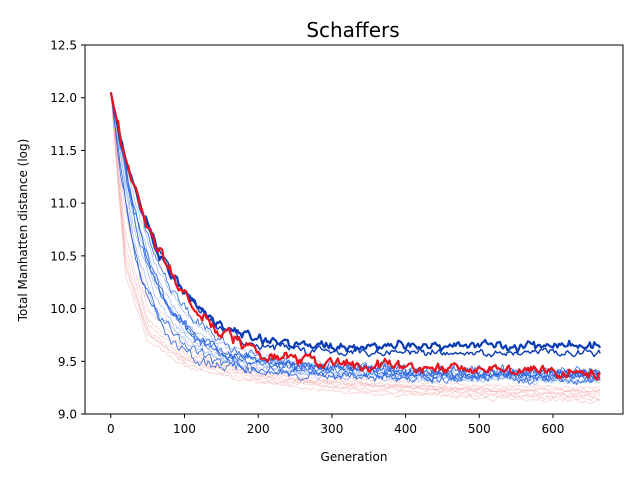 This screenshot has height=480, width=640. Describe the element at coordinates (63, 309) in the screenshot. I see `y-tick-label: 10.0` at that location.